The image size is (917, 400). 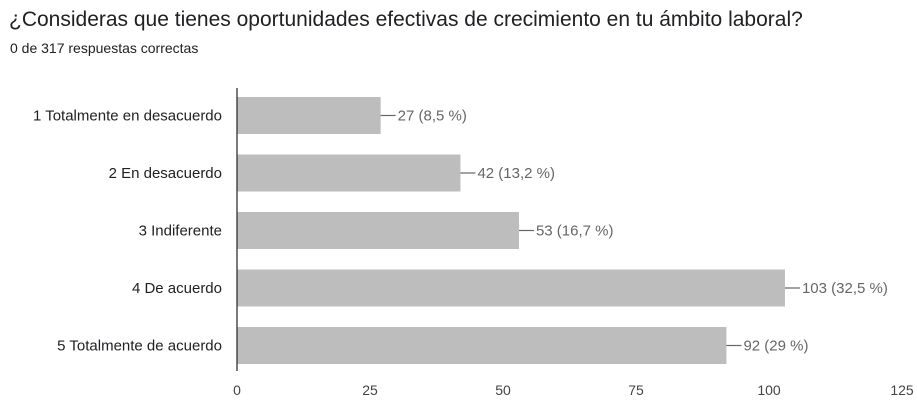 What do you see at coordinates (432, 116) in the screenshot?
I see `data-label: 27 (8,5 %)` at bounding box center [432, 116].